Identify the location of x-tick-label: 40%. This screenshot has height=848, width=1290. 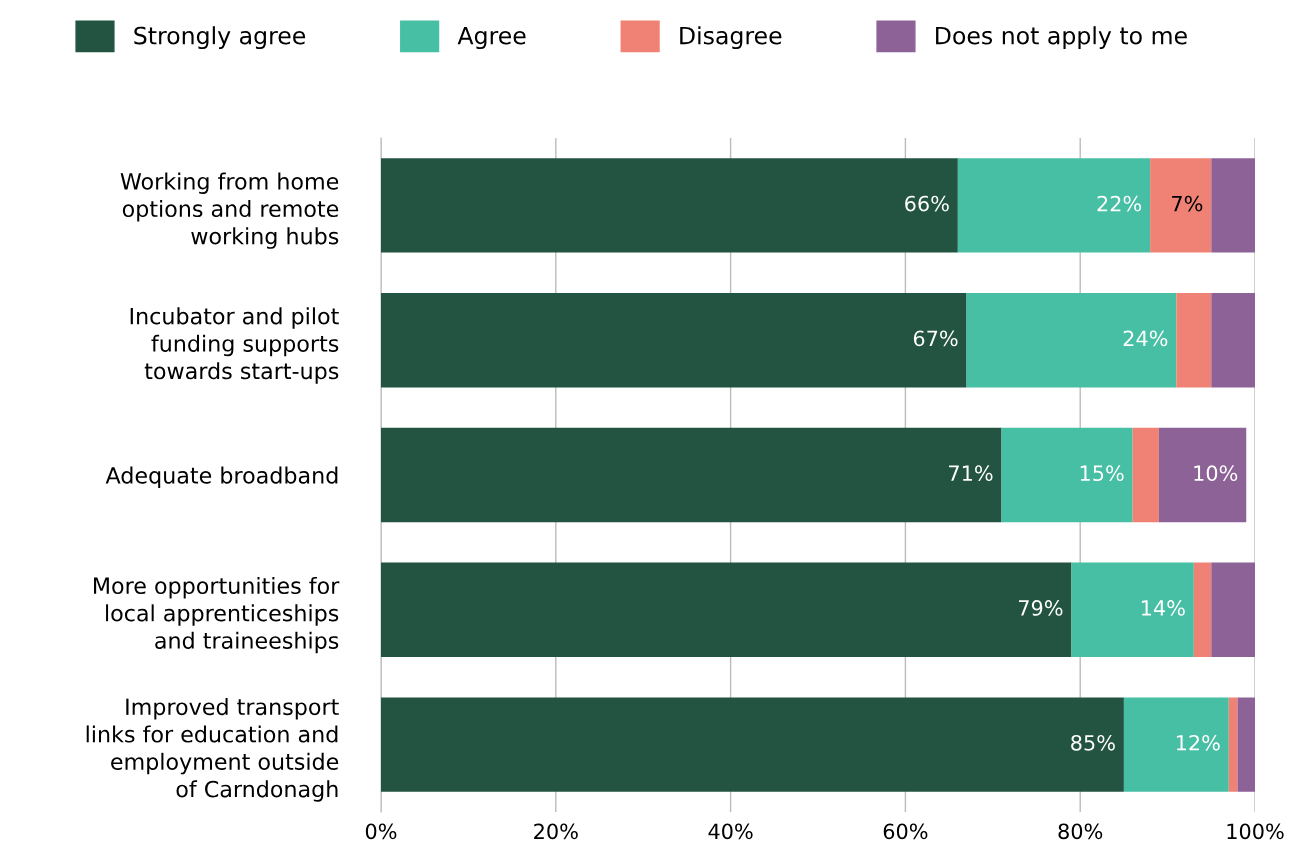
(730, 831).